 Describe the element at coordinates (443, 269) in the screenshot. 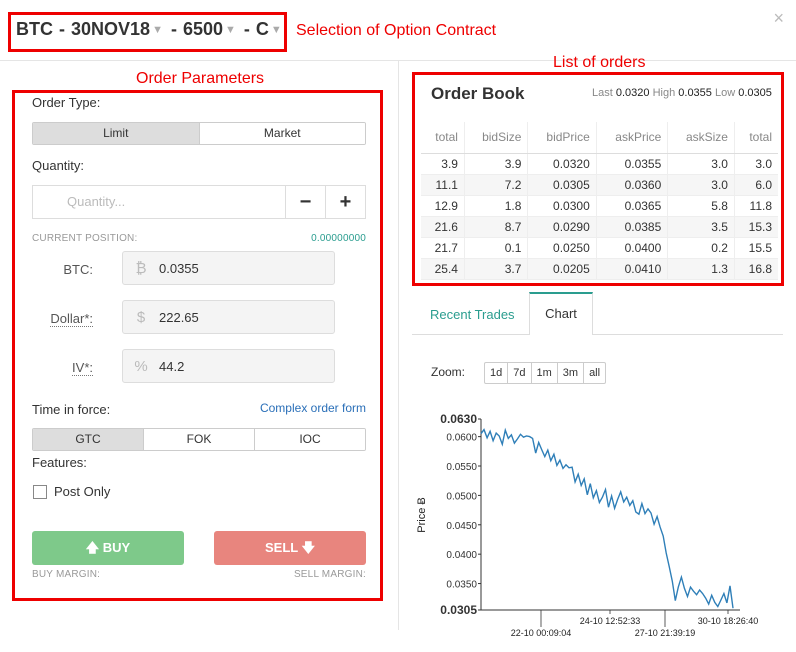

I see `bid-total-cell: 25.4` at that location.